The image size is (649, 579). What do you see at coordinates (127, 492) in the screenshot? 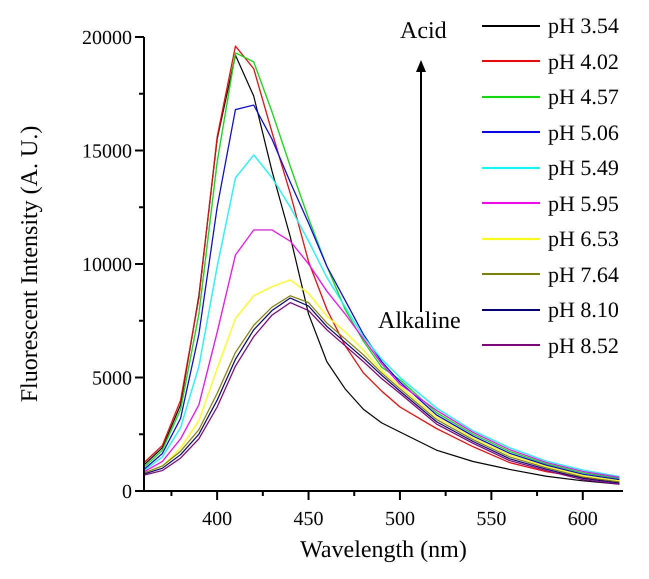
I see `y-tick-label: 0` at bounding box center [127, 492].